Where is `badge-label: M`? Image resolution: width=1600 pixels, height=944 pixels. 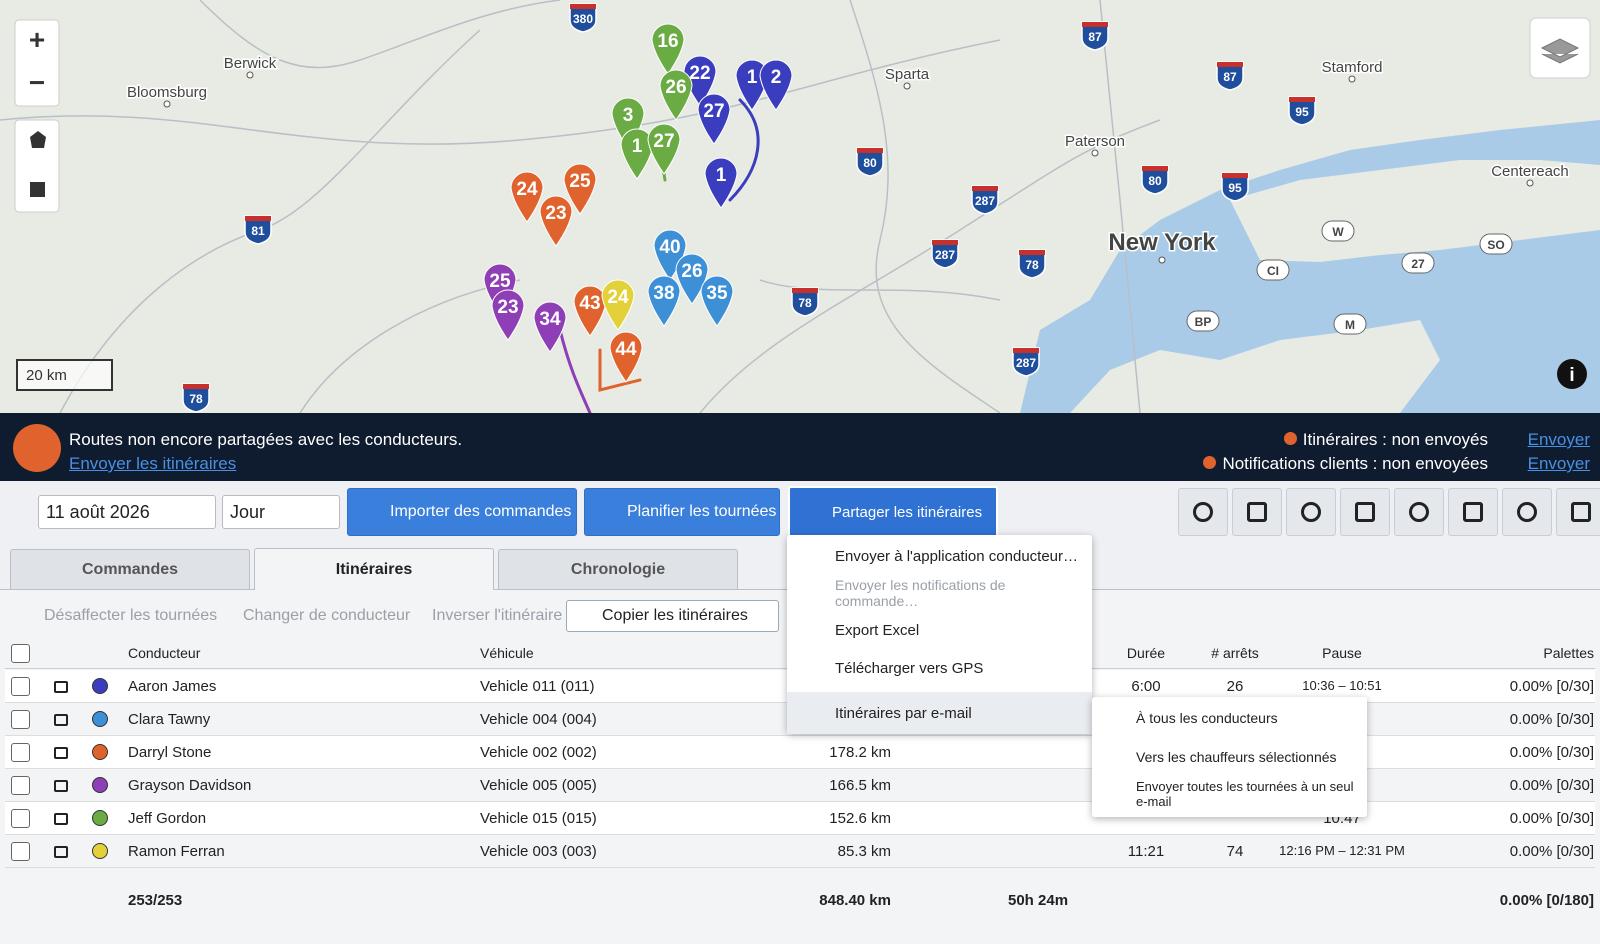
badge-label: M is located at coordinates (1350, 325).